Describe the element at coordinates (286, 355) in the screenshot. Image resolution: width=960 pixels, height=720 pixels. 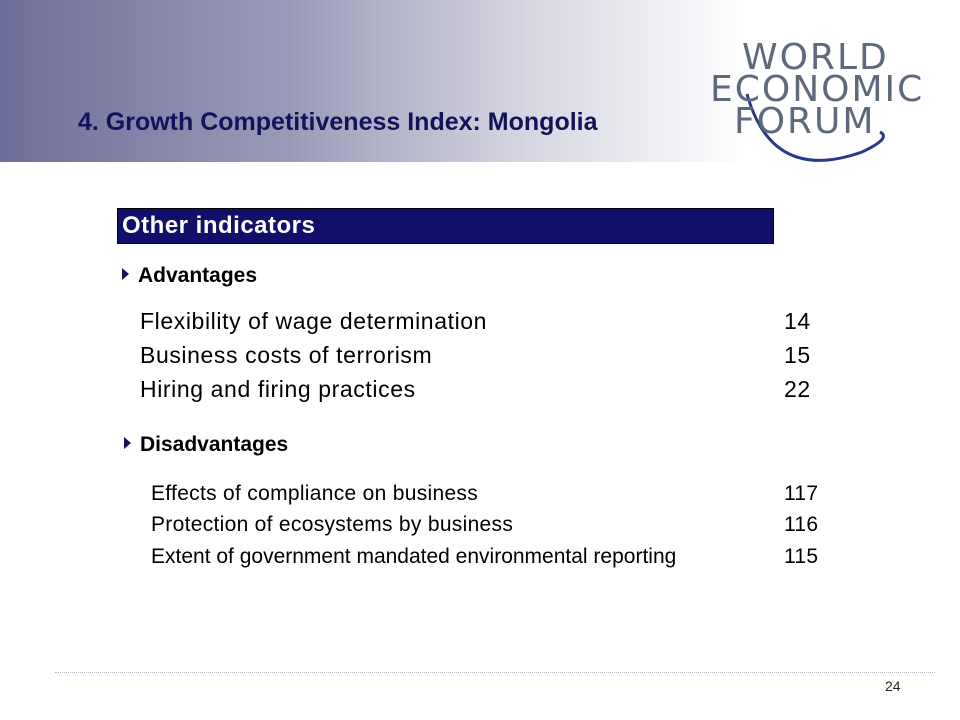
I see `advantage-item-name: Business costs of terrorism` at that location.